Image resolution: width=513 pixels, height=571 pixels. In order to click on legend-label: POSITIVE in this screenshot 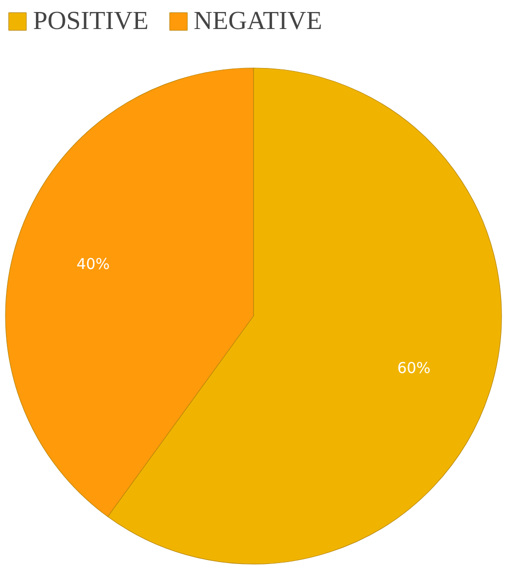, I will do `click(91, 21)`.